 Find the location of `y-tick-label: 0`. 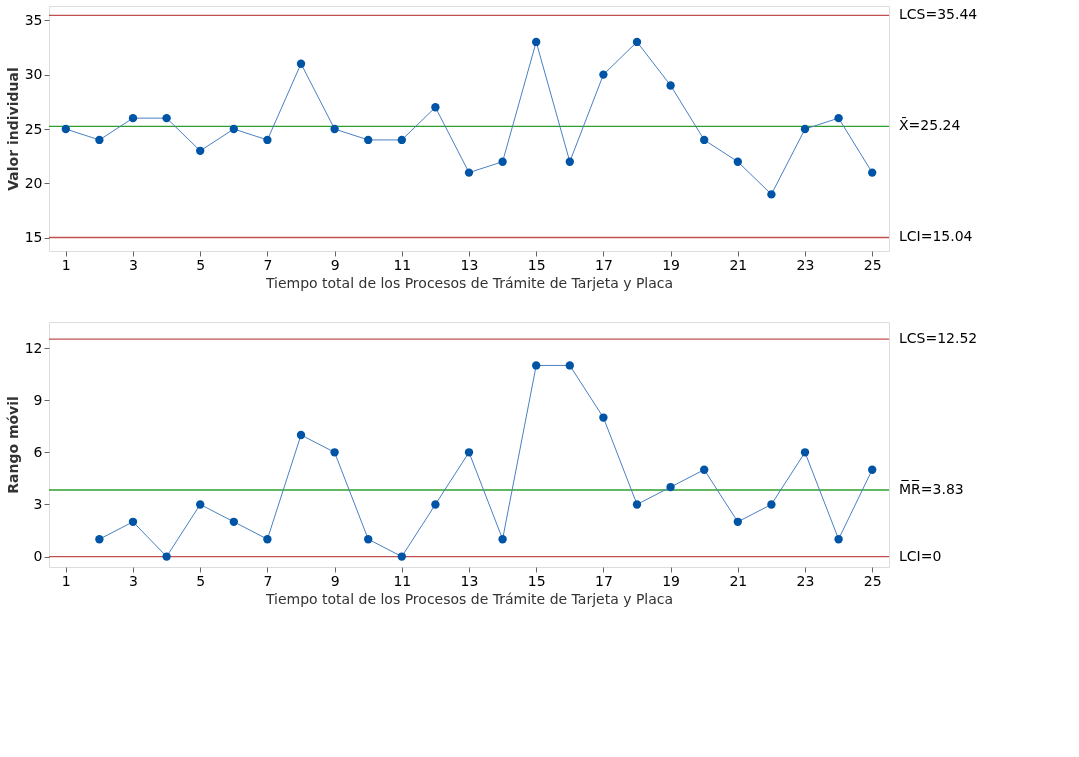

y-tick-label: 0 is located at coordinates (38, 556).